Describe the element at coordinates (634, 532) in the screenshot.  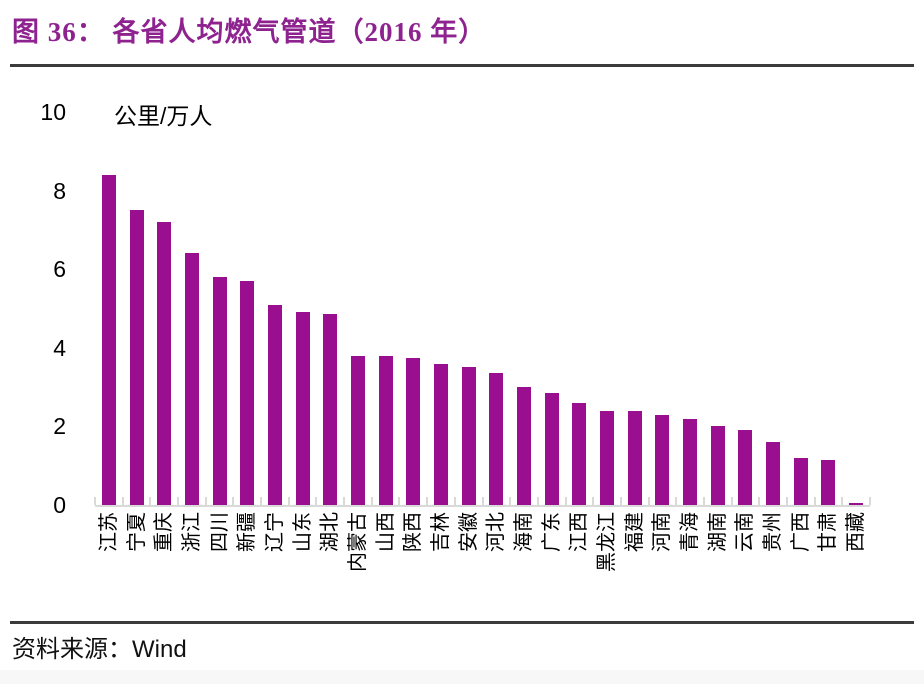
I see `x-tick-label: 福建` at that location.